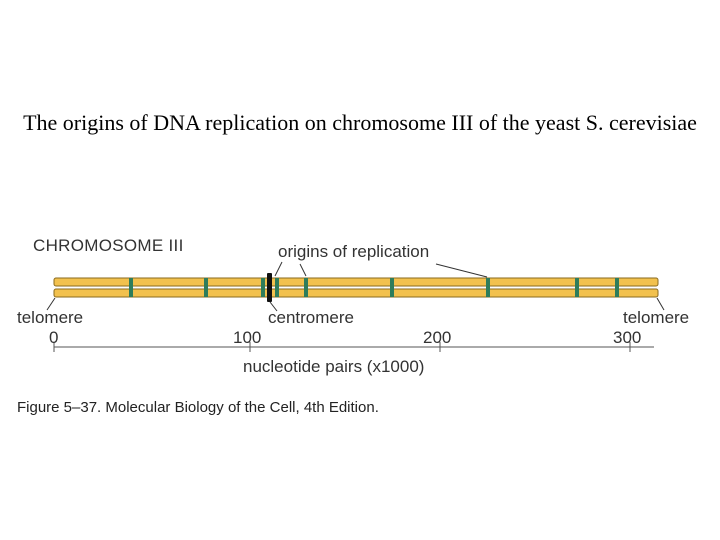 Image resolution: width=720 pixels, height=540 pixels. I want to click on axis-tick-label: 0, so click(54, 337).